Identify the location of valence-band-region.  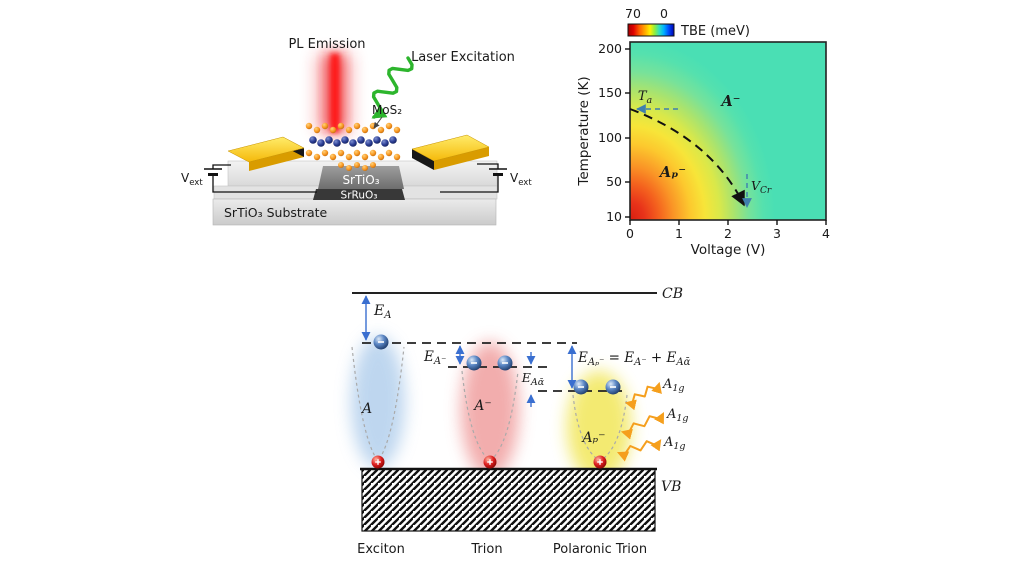
(508, 500).